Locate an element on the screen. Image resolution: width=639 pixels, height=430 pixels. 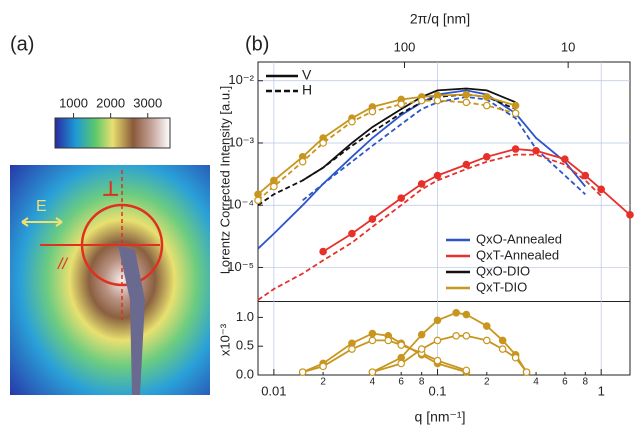
x2-tick-label: 10 is located at coordinates (568, 46).